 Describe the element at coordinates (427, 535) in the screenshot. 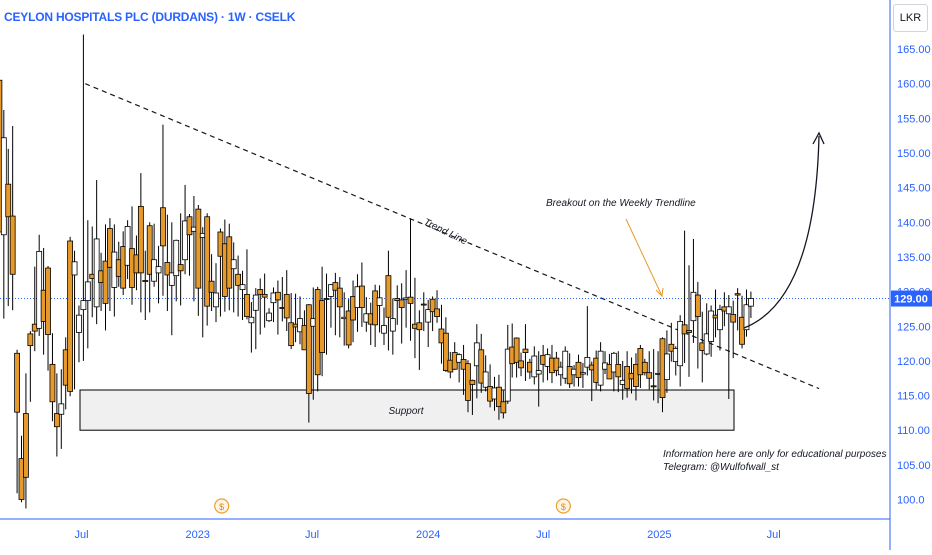

I see `time-axis: Jul 2023 Jul 2024 Jul 2025 Jul` at that location.